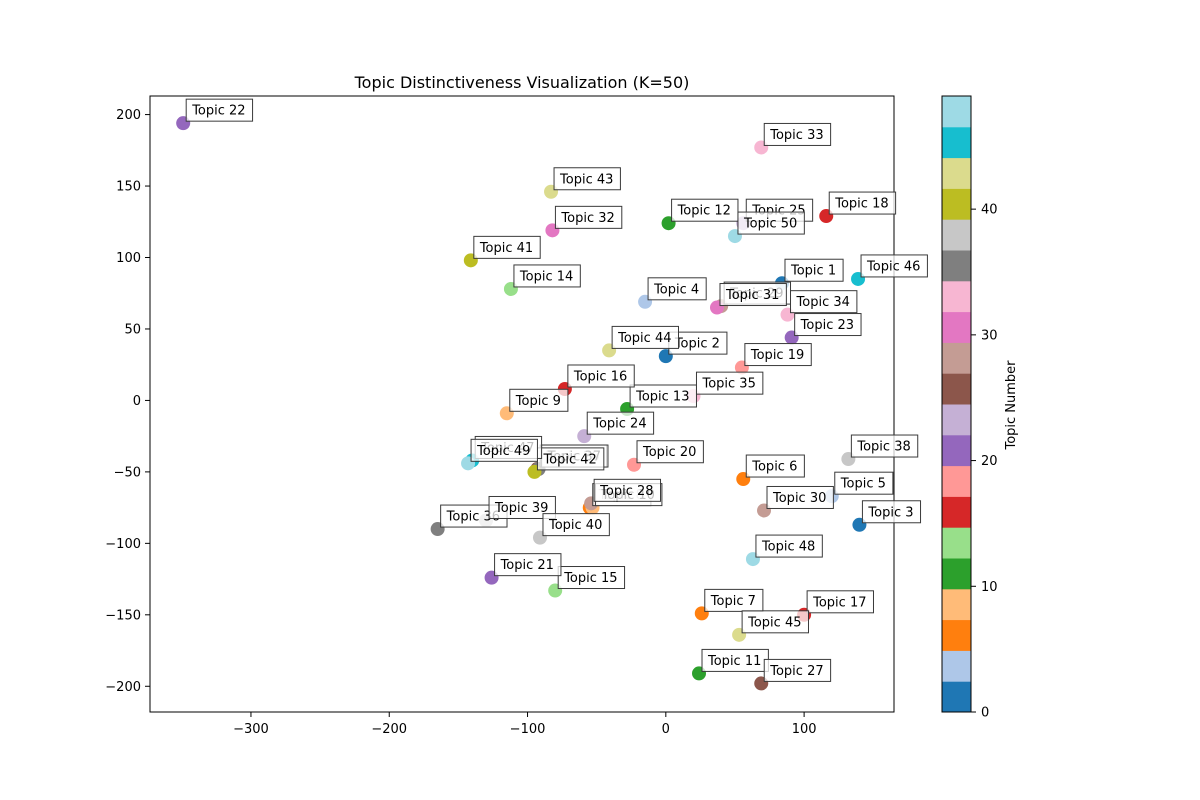  I want to click on point-annotation: Topic 16, so click(601, 376).